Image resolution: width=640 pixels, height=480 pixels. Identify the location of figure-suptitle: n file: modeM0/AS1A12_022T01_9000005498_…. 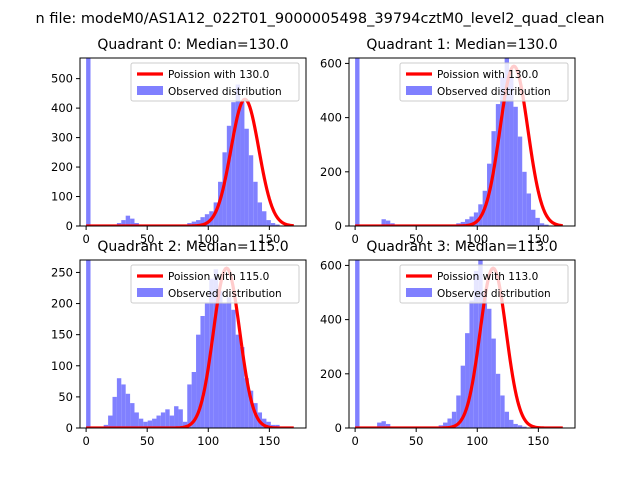
(320, 19).